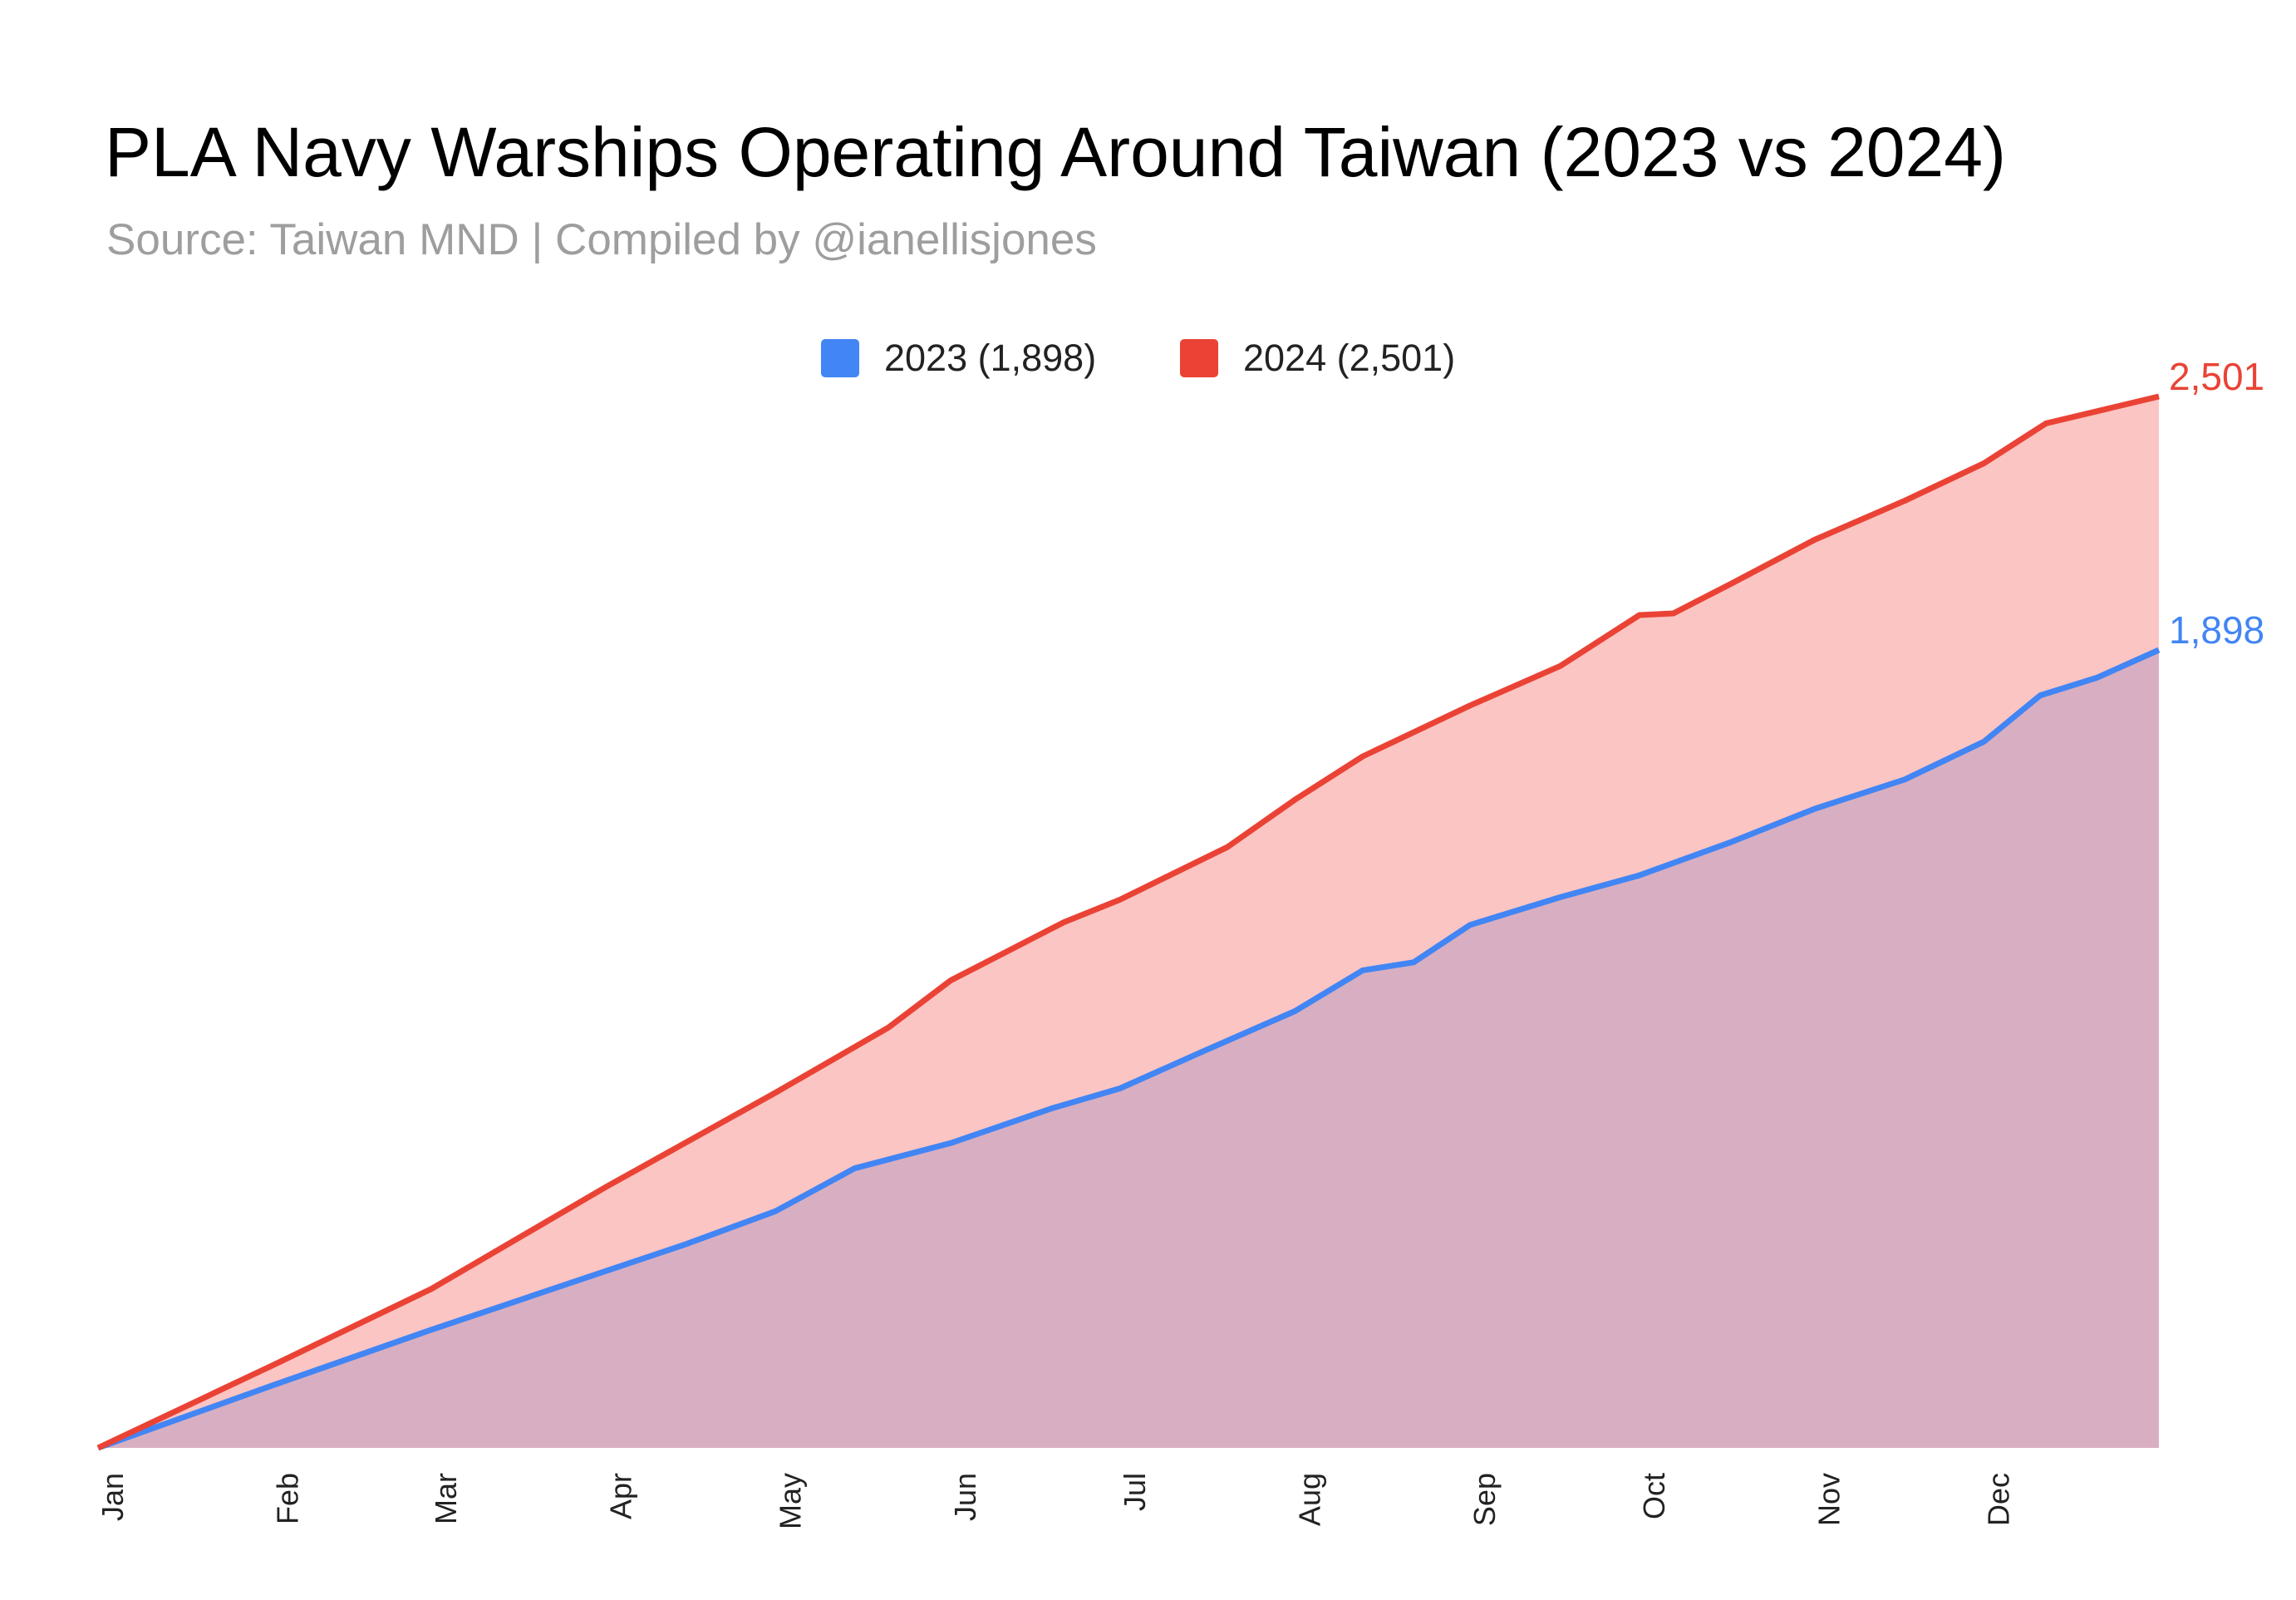 The image size is (2296, 1600). Describe the element at coordinates (1654, 1496) in the screenshot. I see `month-label-oct: Oct` at that location.